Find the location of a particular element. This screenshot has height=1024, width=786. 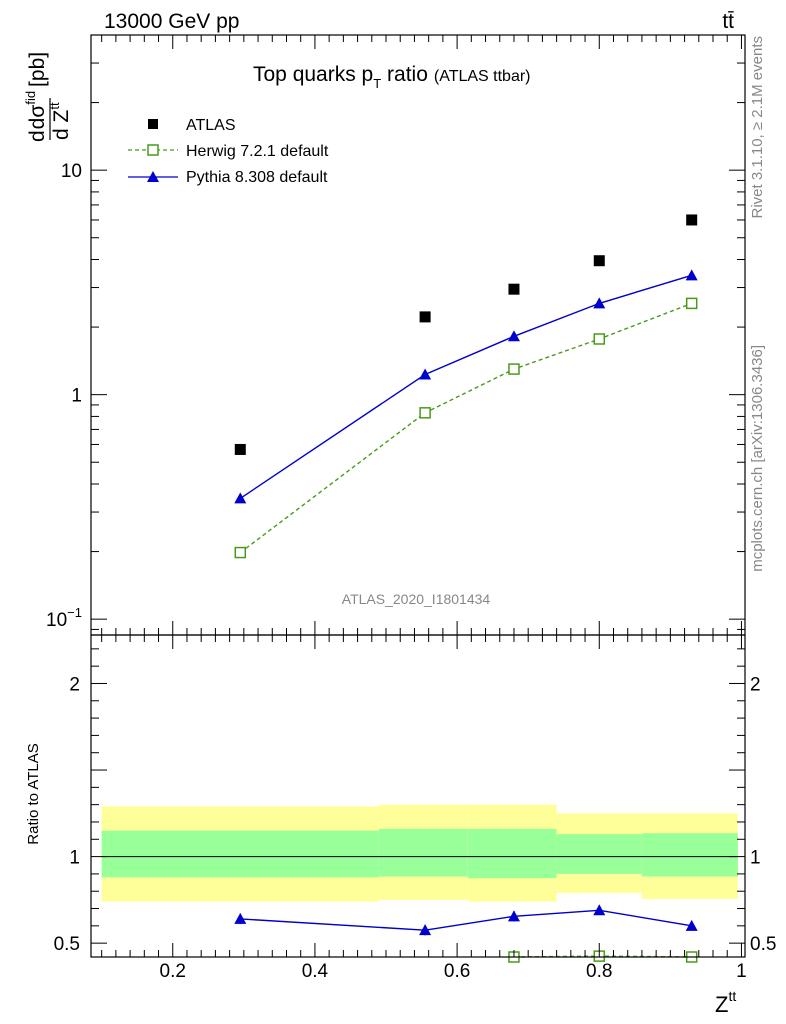

x-tick-label-1: 0.4 is located at coordinates (315, 971).